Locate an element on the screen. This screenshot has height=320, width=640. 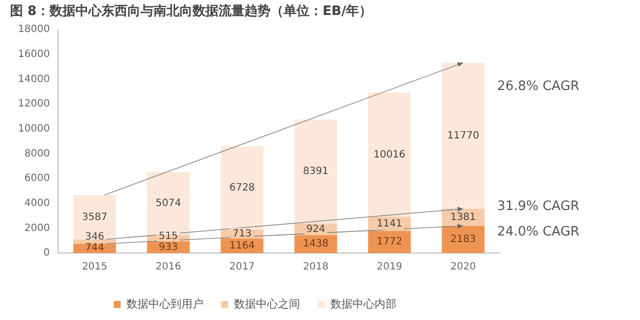
data-label: 924 is located at coordinates (316, 230).